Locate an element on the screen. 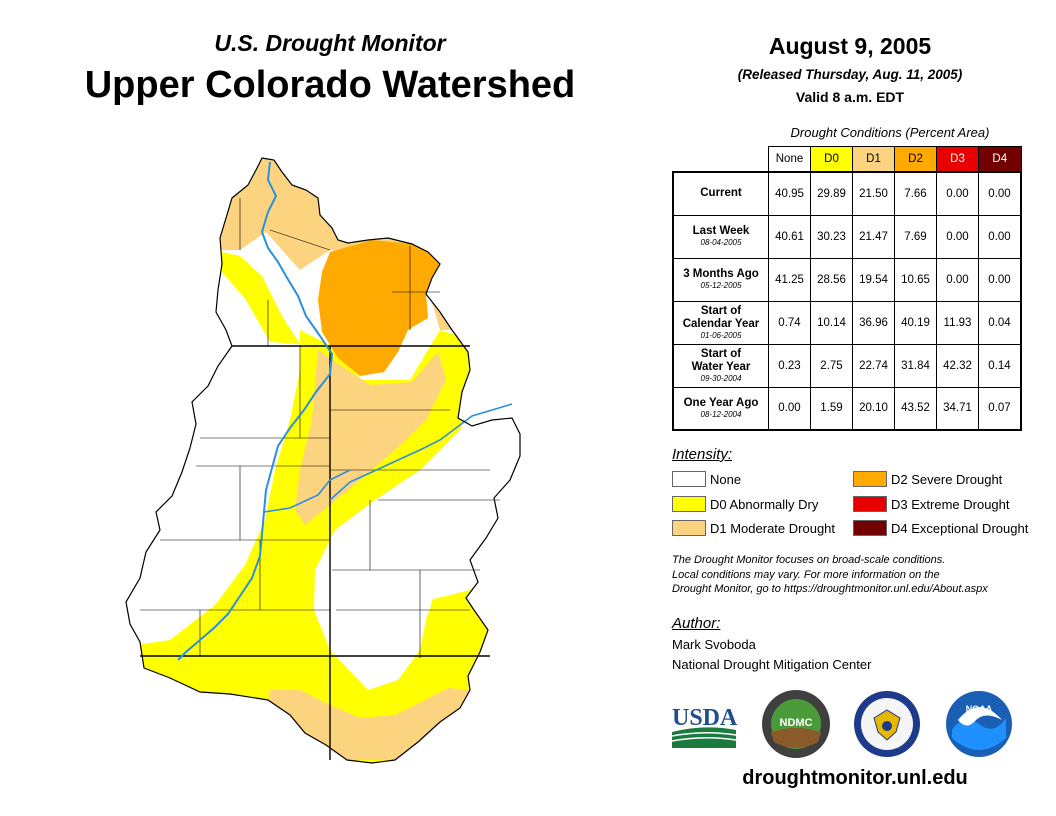  author-label: Author: is located at coordinates (696, 623).